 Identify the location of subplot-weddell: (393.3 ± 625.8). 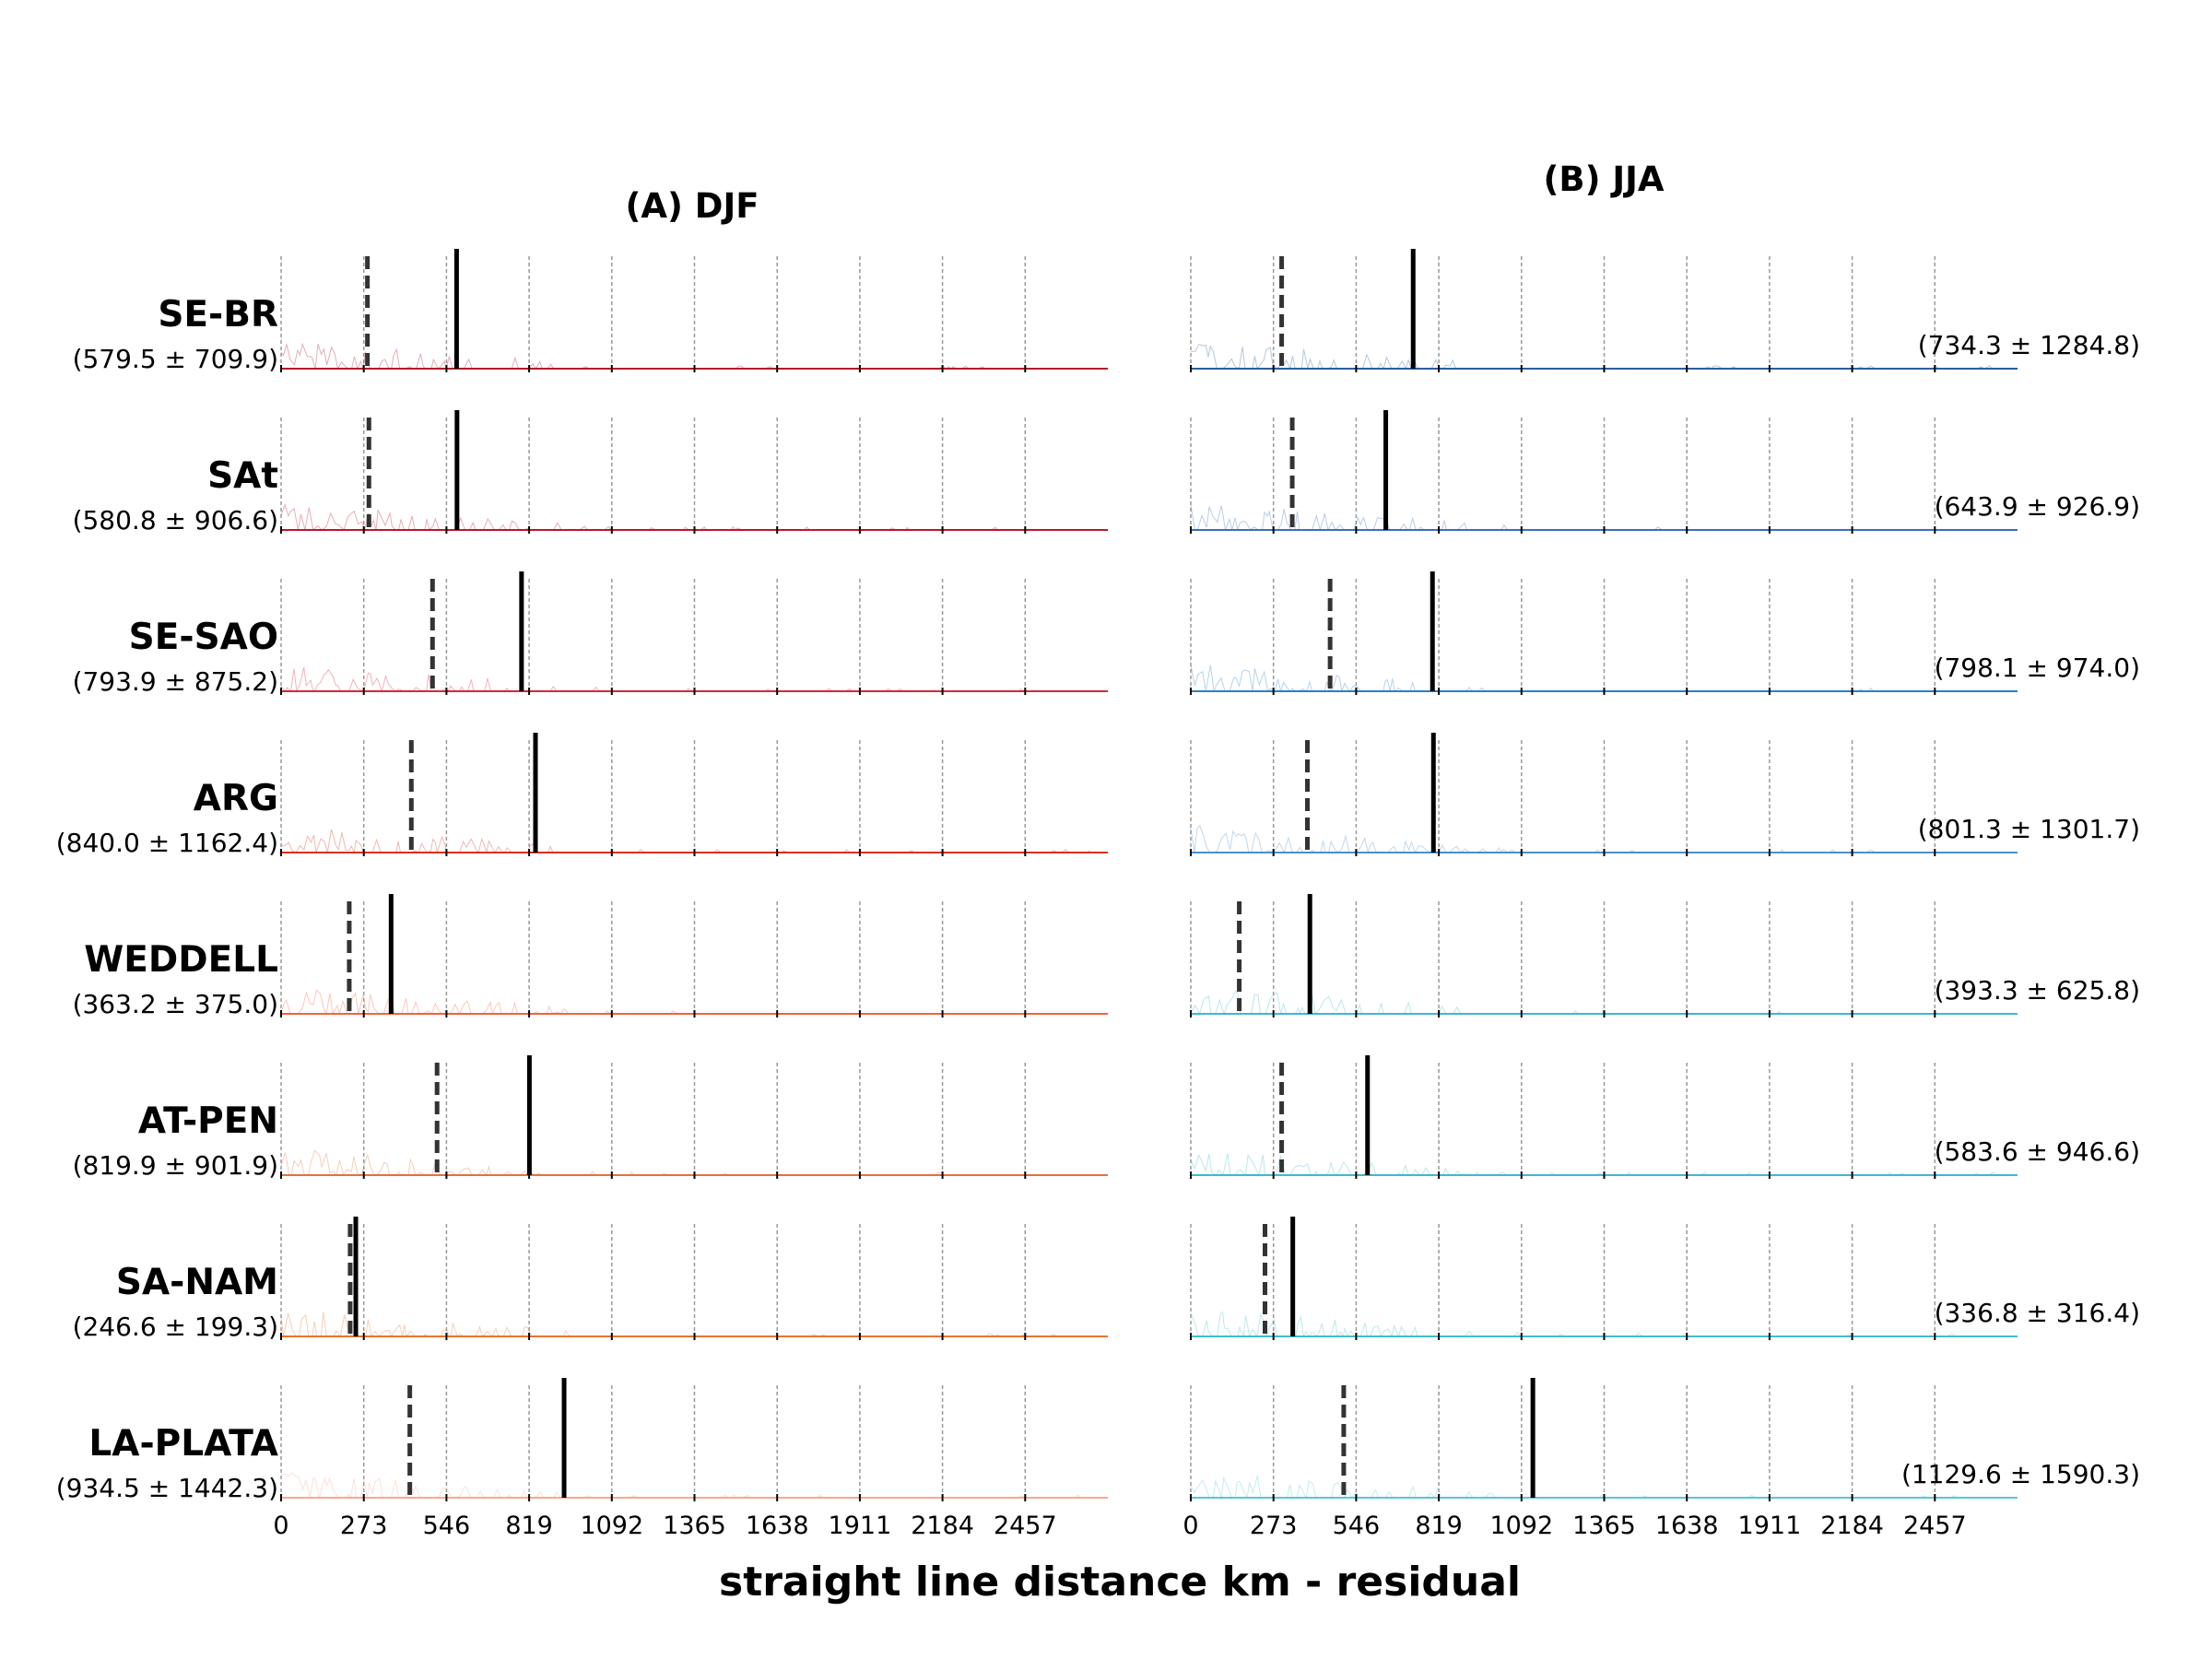
(1665, 956).